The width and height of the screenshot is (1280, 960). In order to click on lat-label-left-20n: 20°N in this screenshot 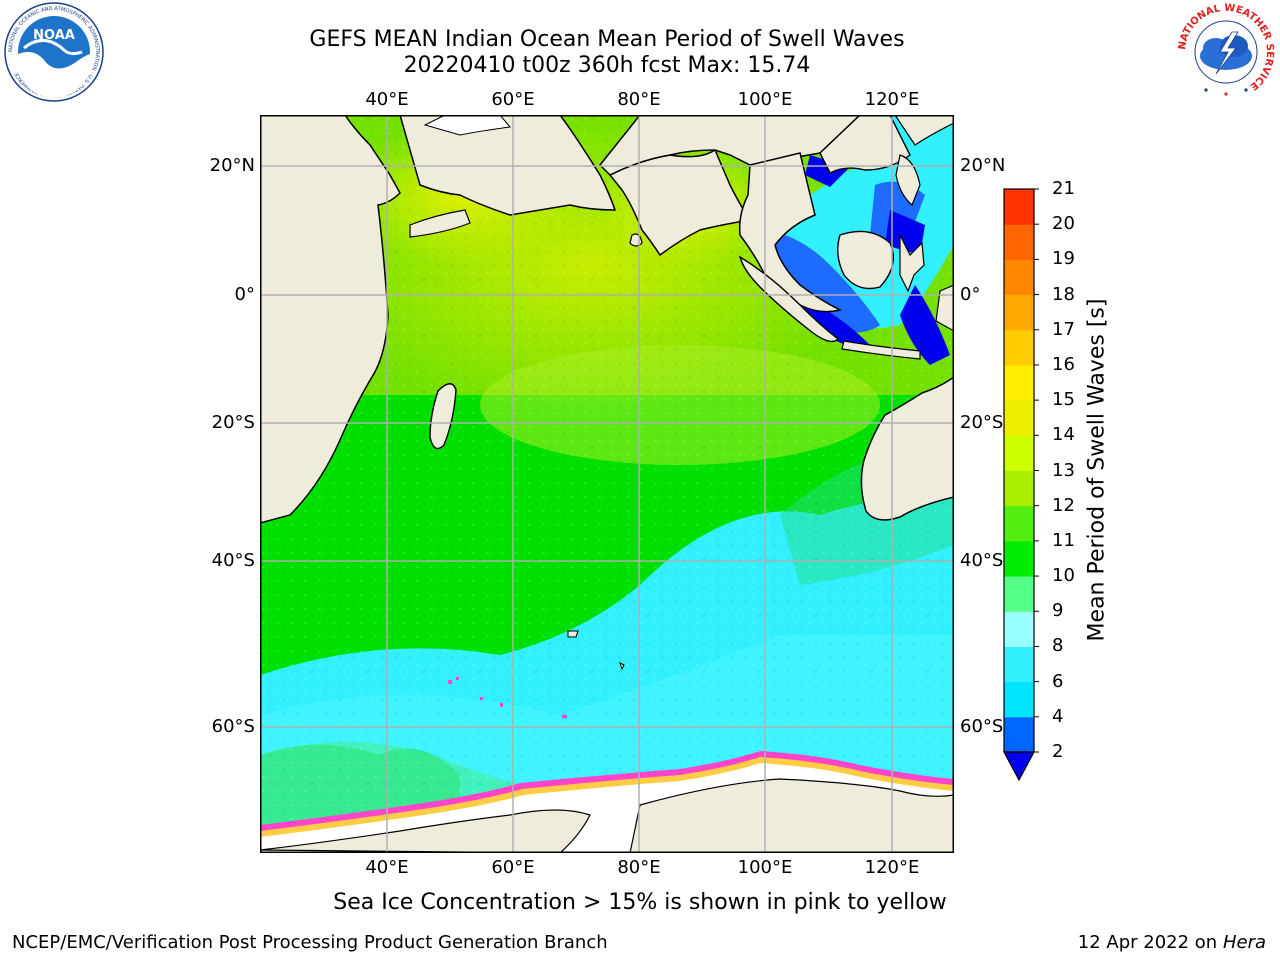, I will do `click(232, 165)`.